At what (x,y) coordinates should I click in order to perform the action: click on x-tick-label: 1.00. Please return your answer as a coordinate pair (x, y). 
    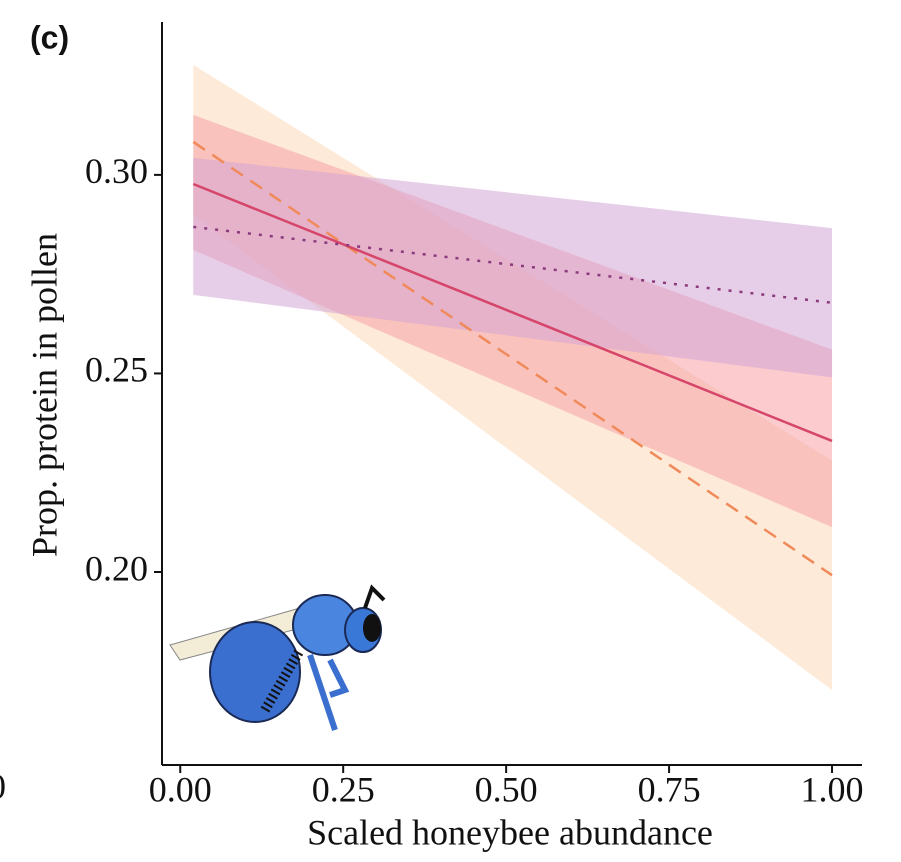
    Looking at the image, I should click on (832, 789).